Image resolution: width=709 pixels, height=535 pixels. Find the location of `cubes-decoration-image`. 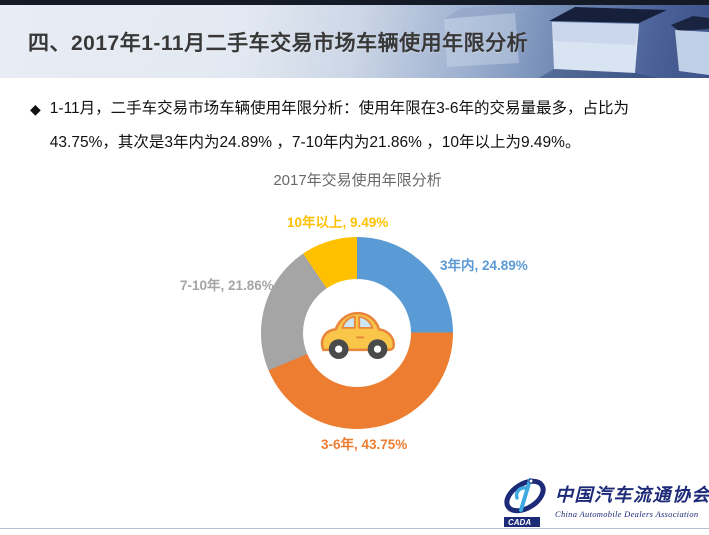

cubes-decoration-image is located at coordinates (576, 42).